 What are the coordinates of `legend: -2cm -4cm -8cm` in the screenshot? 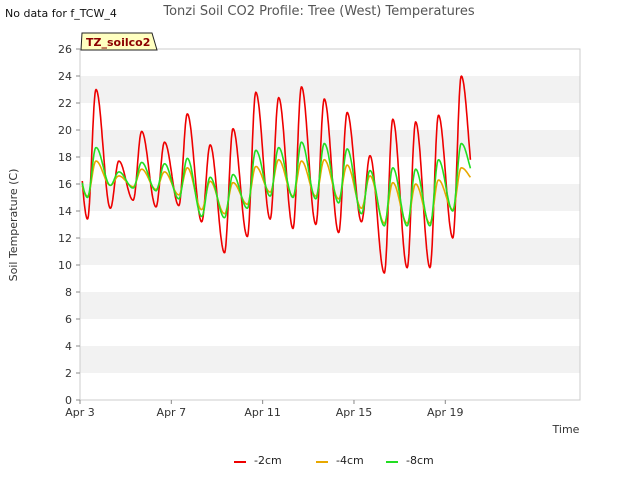 It's located at (334, 460).